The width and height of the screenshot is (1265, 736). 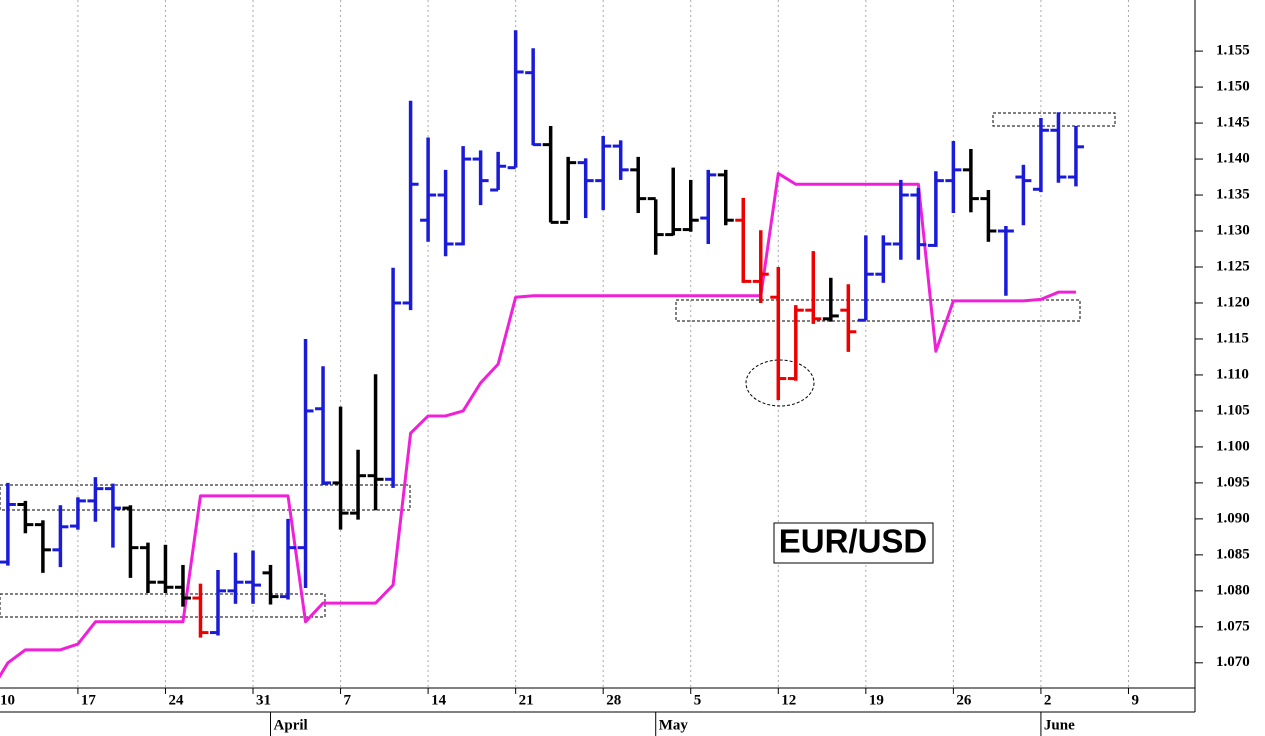 I want to click on y-tick-label: 1.125, so click(x=1233, y=266).